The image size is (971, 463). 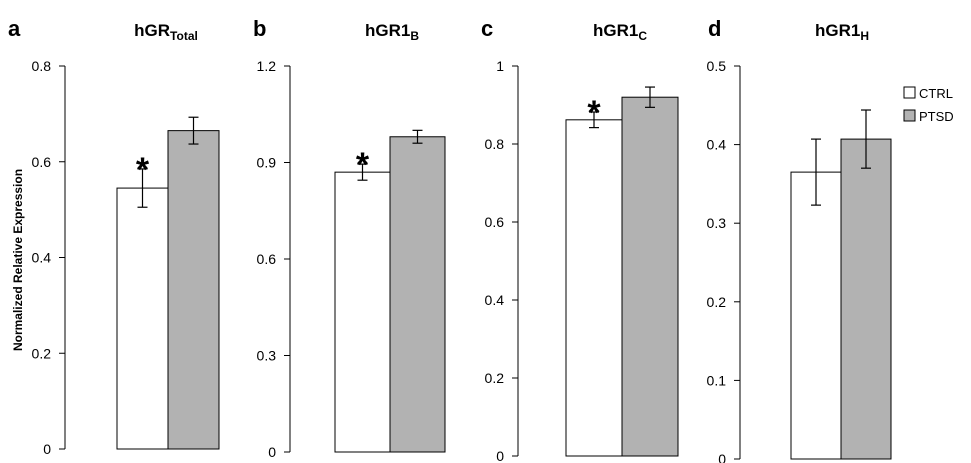 I want to click on panel-letter: b, so click(x=259, y=28).